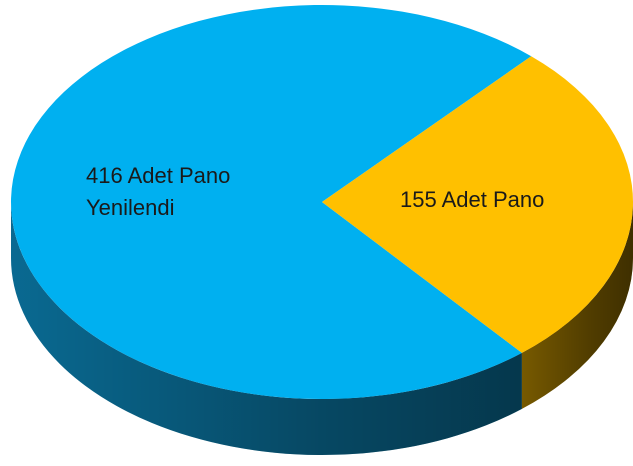  Describe the element at coordinates (577, 305) in the screenshot. I see `side-shade` at that location.